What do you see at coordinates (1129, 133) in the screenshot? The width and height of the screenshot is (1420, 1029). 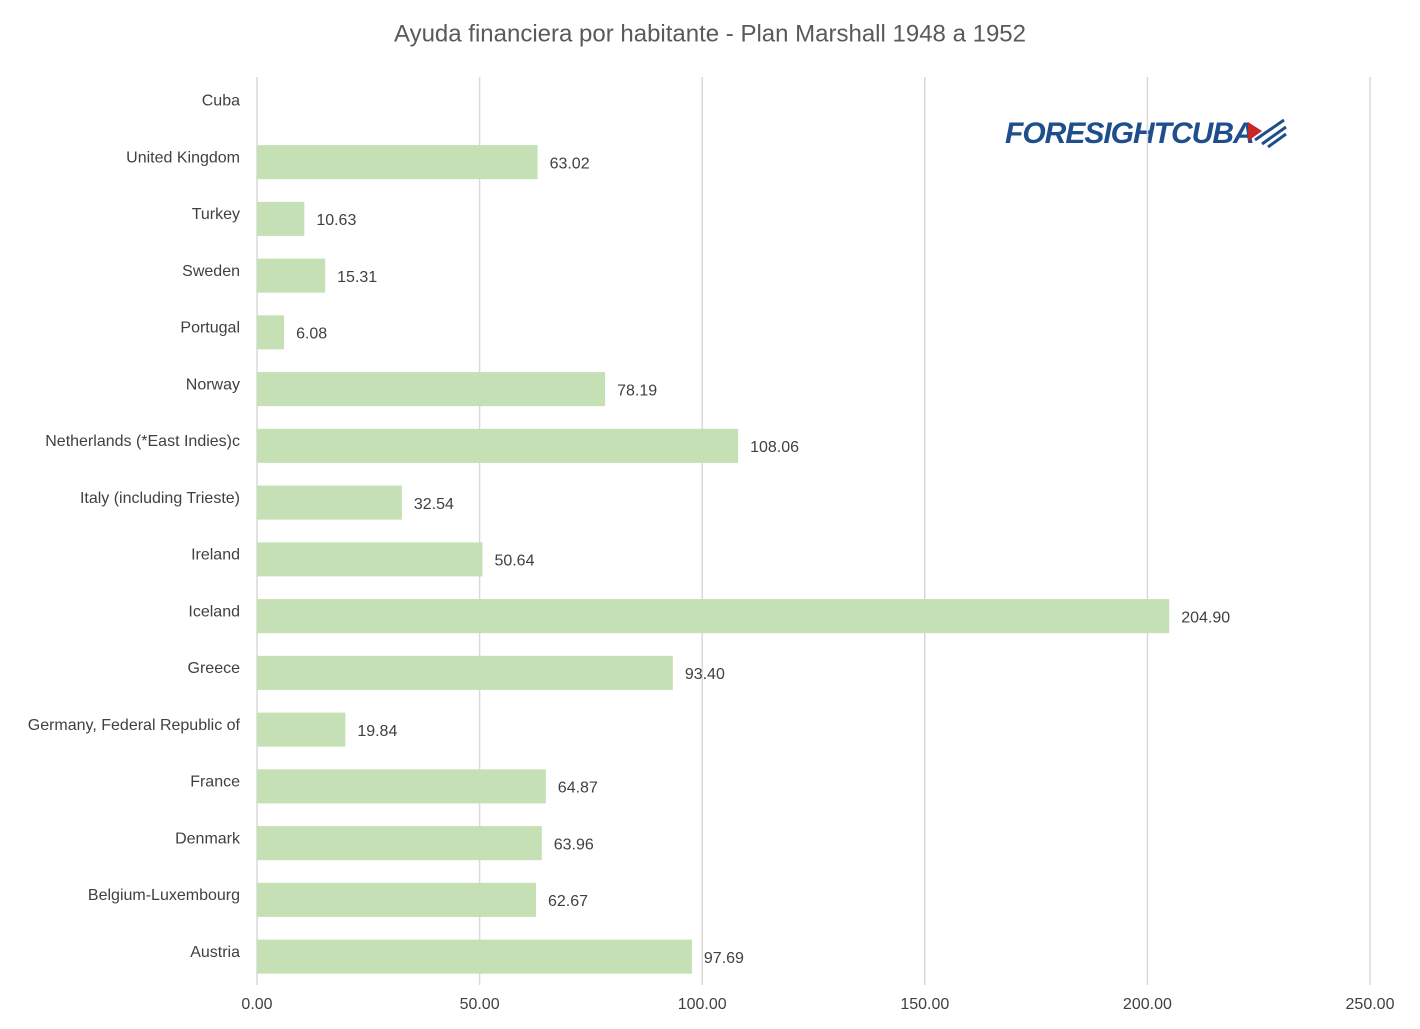 I see `logo: FORESIGHTCUBA` at bounding box center [1129, 133].